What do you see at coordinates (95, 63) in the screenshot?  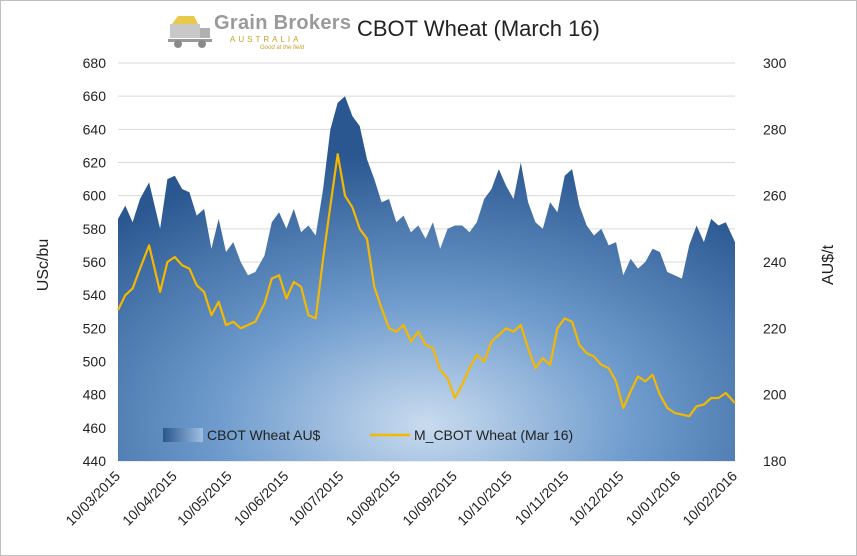 I see `tick-label: 680` at bounding box center [95, 63].